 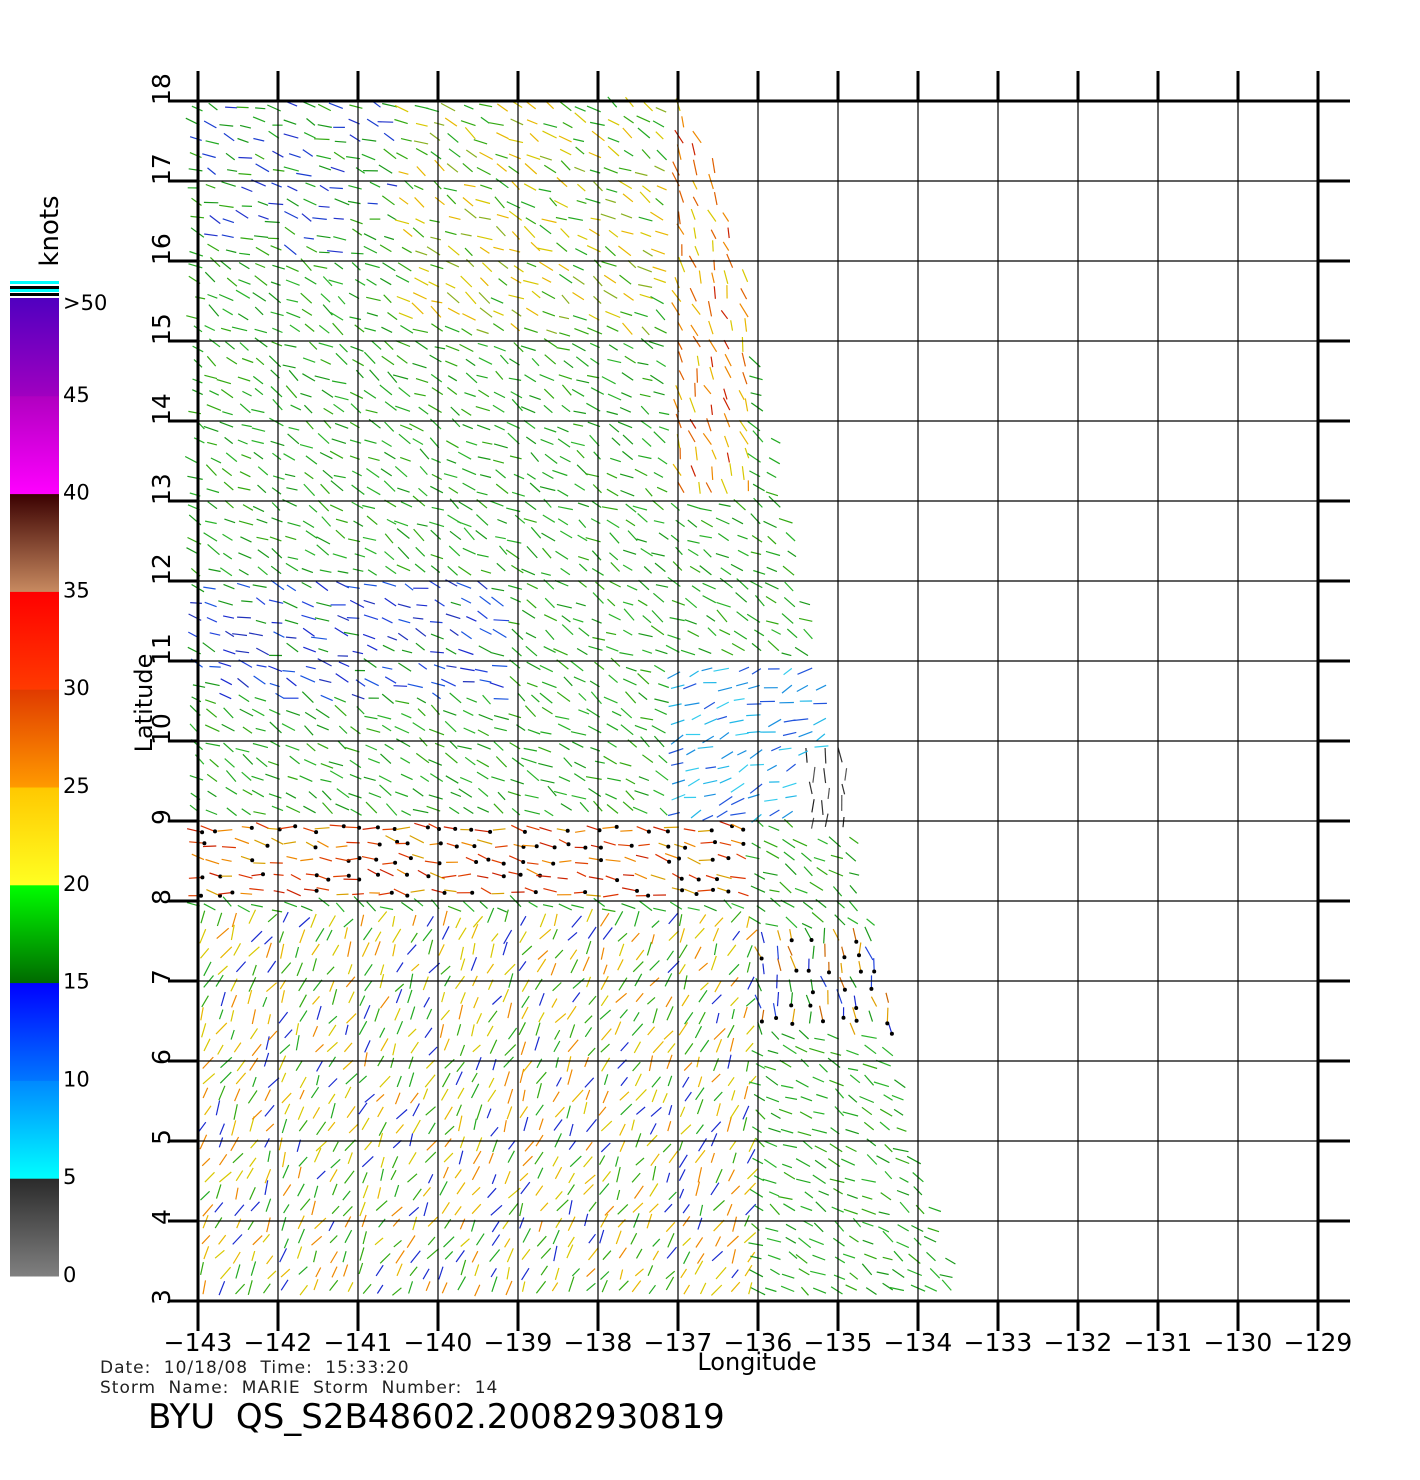 What do you see at coordinates (299, 1388) in the screenshot?
I see `storm-info-line: Storm Name: MARIE Storm Number: 14` at bounding box center [299, 1388].